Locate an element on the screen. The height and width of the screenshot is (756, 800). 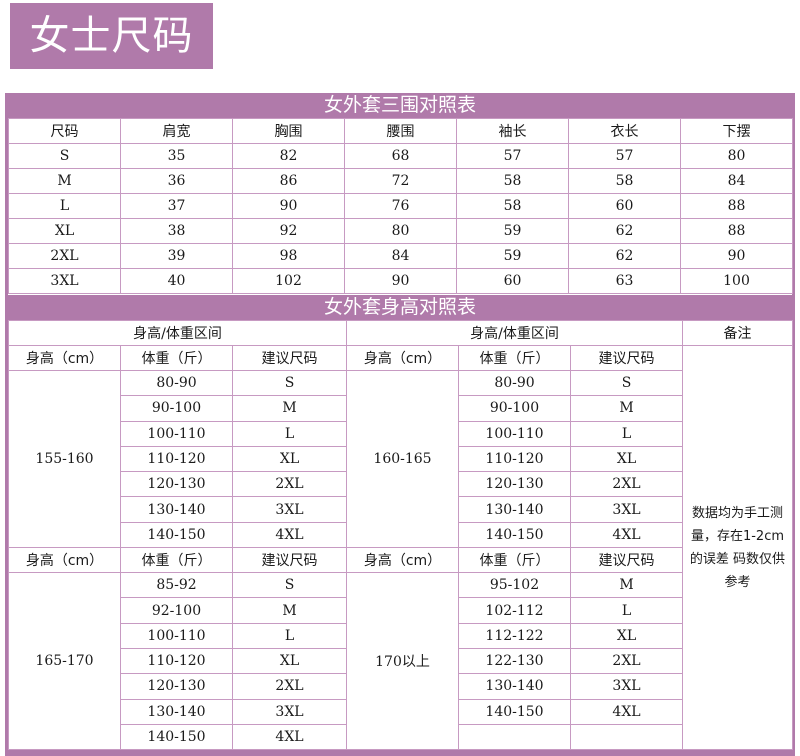
coat-cell: 72 is located at coordinates (400, 181).